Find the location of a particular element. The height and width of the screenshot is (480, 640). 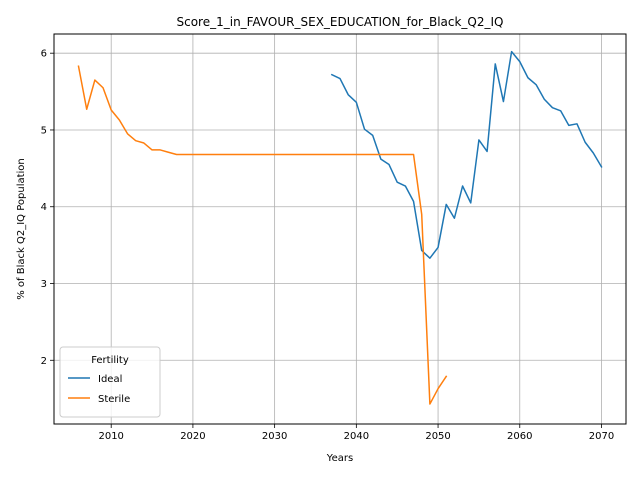

x-tick-label: 2020 is located at coordinates (192, 436).